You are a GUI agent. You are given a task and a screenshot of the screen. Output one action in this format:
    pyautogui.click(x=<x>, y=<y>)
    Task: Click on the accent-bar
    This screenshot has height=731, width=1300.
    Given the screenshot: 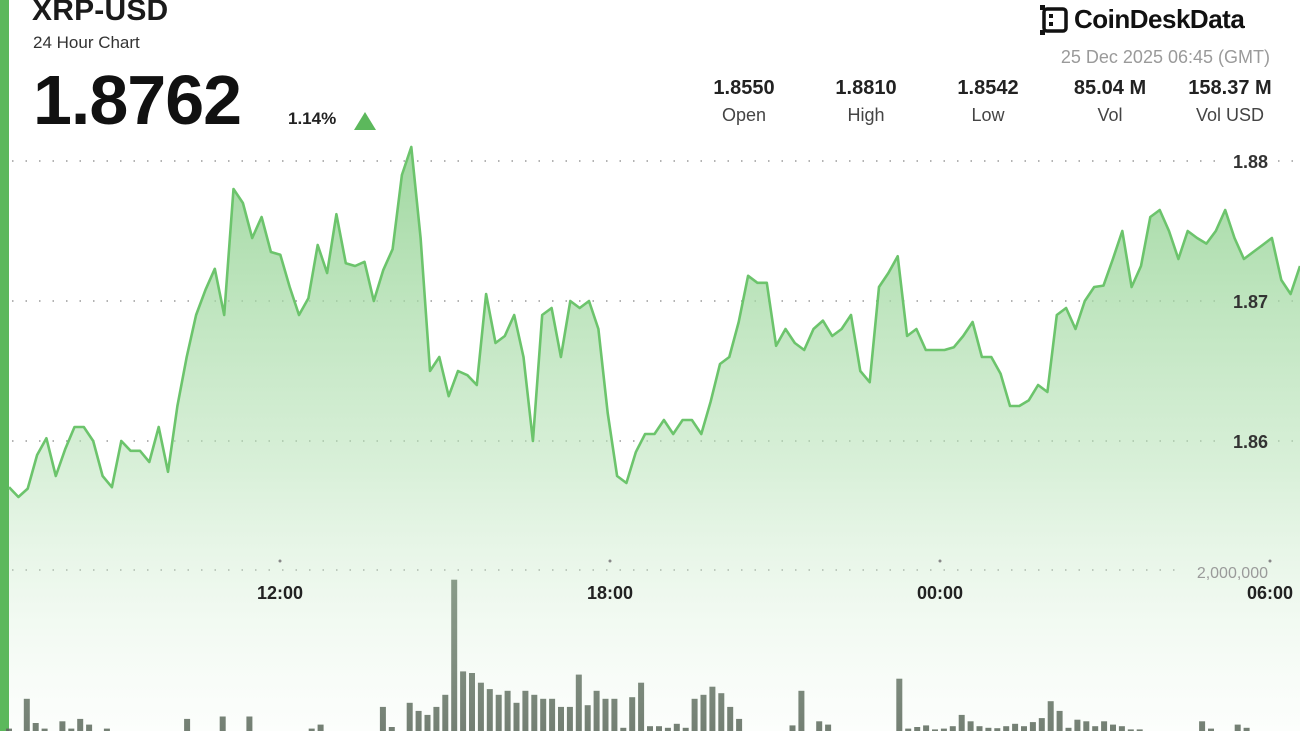 What is the action you would take?
    pyautogui.click(x=4, y=365)
    